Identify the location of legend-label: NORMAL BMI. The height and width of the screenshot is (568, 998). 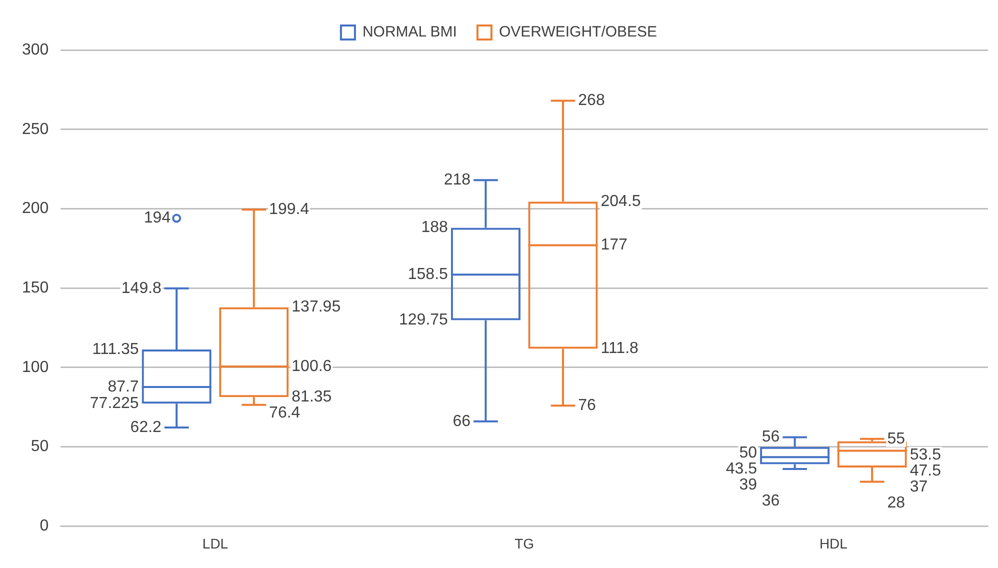
(409, 32).